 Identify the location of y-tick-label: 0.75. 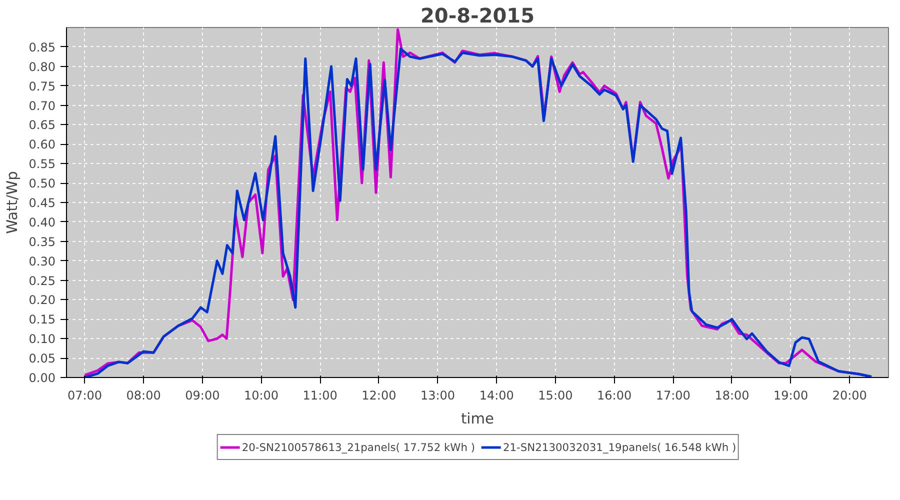
(42, 86).